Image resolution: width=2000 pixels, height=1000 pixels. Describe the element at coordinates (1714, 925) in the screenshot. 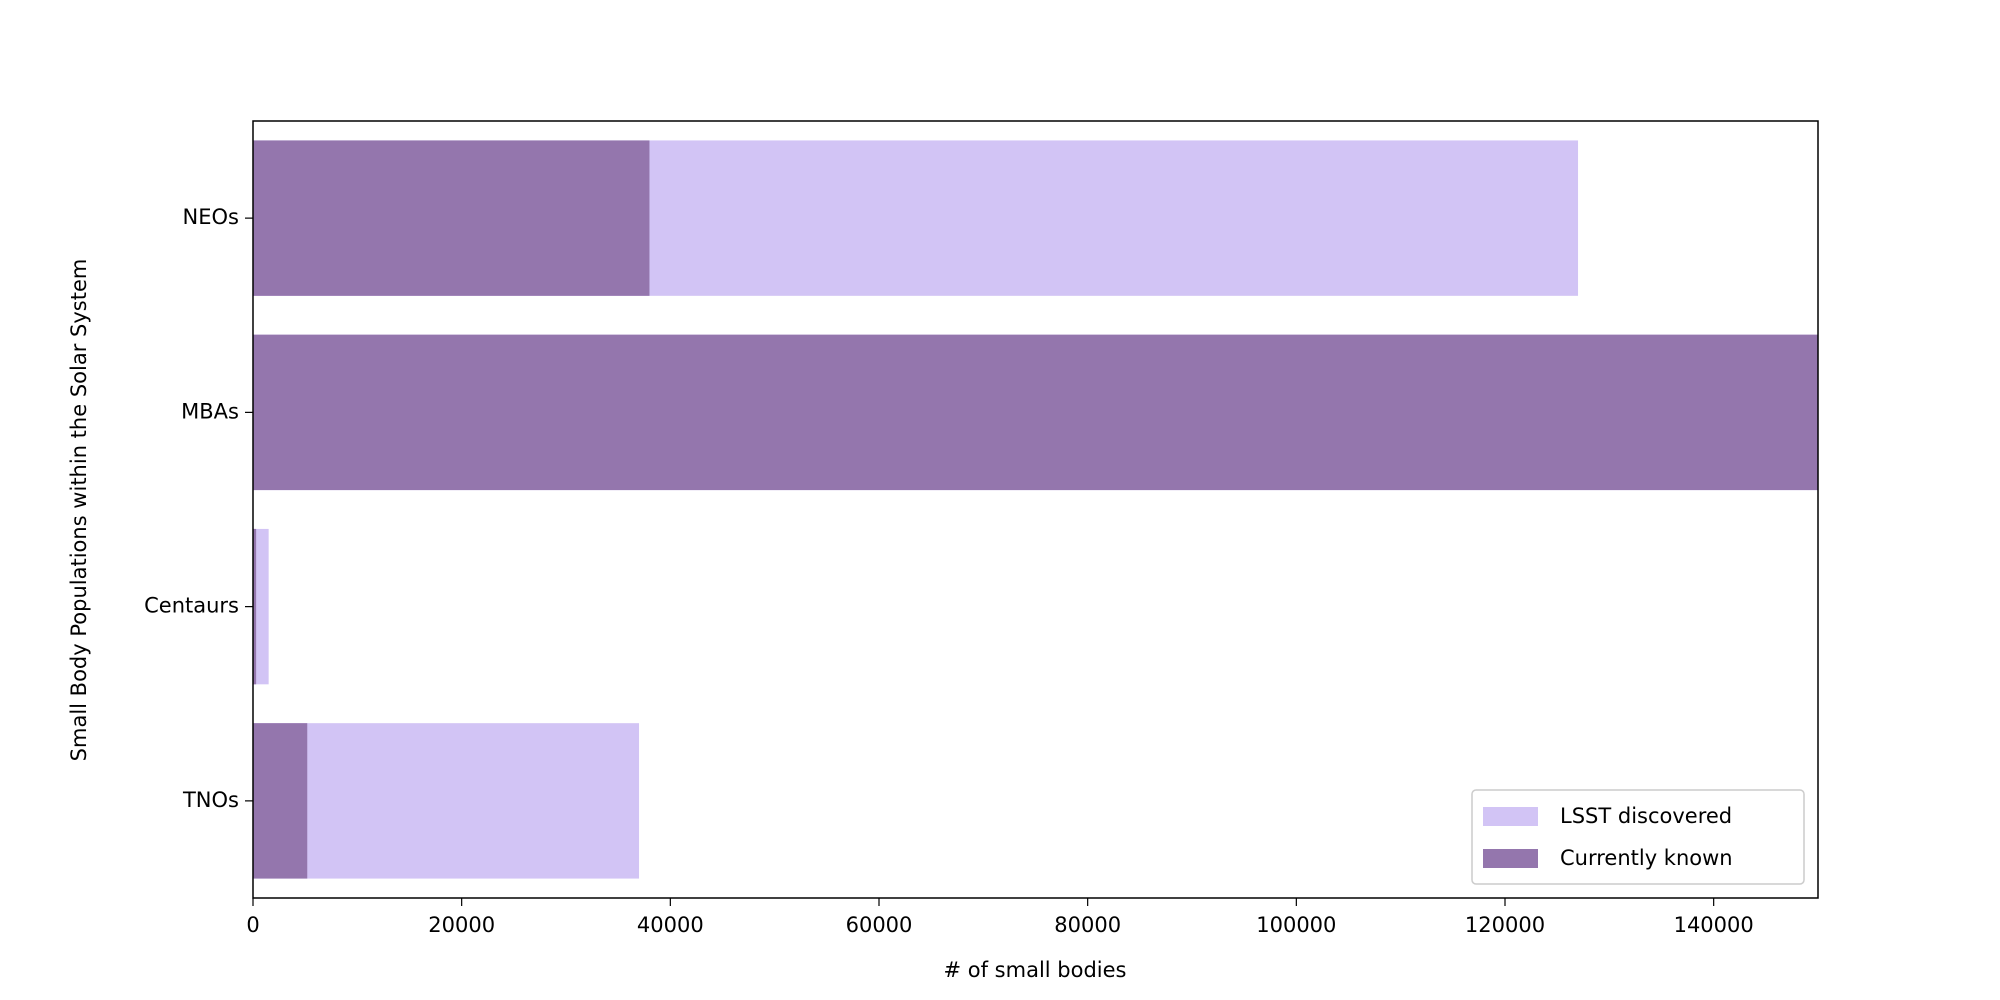

I see `x-tick-label: 140000` at that location.